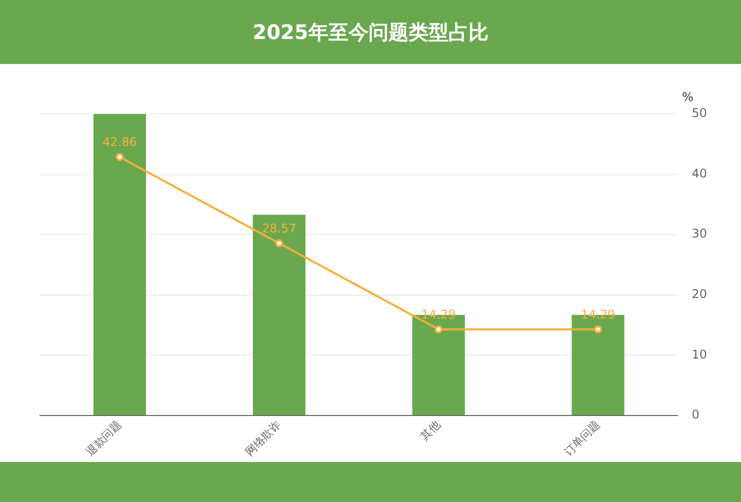 Image resolution: width=741 pixels, height=502 pixels. What do you see at coordinates (700, 354) in the screenshot?
I see `y-tick-label: 10` at bounding box center [700, 354].